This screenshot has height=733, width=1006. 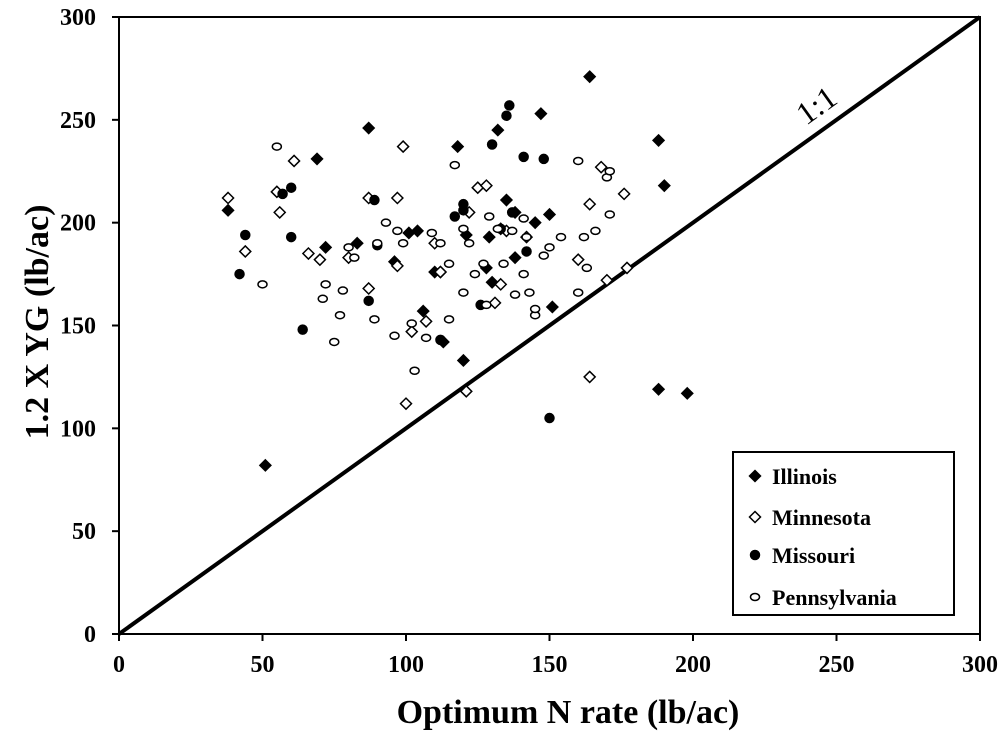 What do you see at coordinates (834, 597) in the screenshot?
I see `legend-label-pennsylvania: Pennsylvania` at bounding box center [834, 597].